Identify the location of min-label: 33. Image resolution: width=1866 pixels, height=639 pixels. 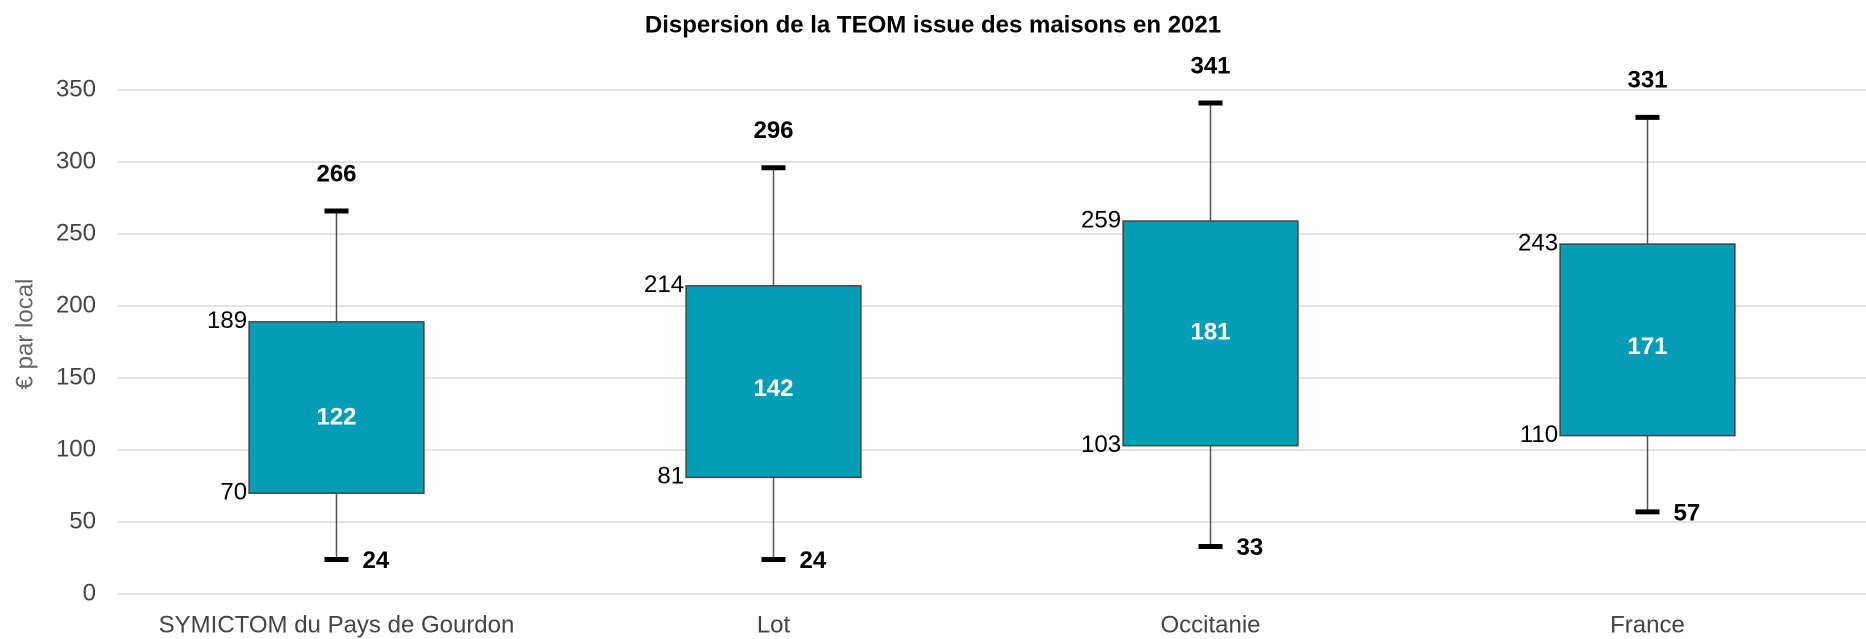
(1250, 547).